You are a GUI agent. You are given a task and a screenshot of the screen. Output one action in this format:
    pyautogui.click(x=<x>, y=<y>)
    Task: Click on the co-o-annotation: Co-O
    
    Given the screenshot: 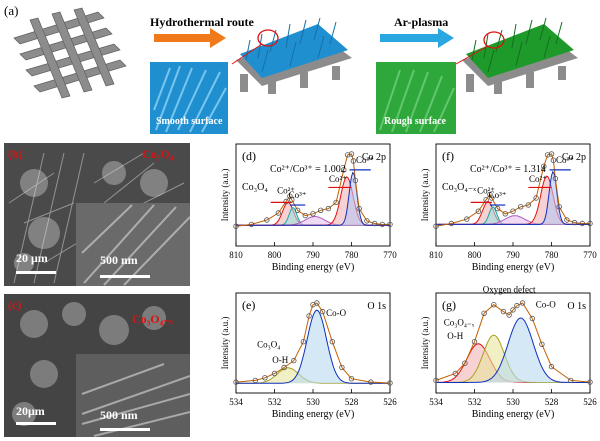 What is the action you would take?
    pyautogui.click(x=546, y=304)
    